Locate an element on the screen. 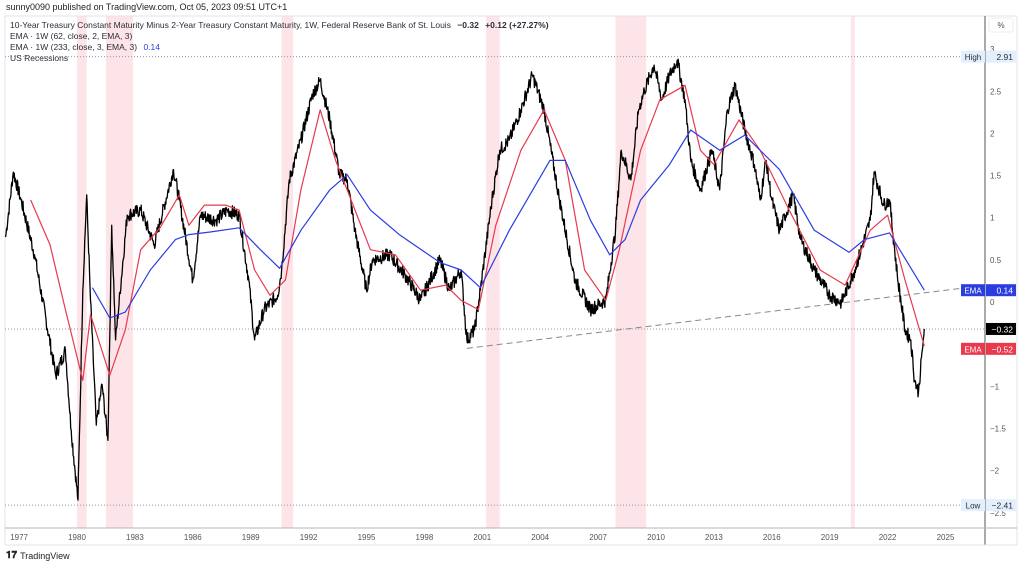 This screenshot has width=1024, height=567. y-tick-label: 2 is located at coordinates (992, 133).